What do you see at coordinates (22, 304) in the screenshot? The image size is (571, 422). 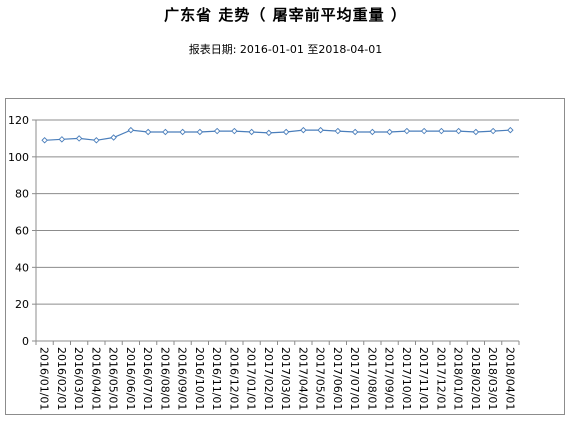 I see `y-tick-label: 20` at bounding box center [22, 304].